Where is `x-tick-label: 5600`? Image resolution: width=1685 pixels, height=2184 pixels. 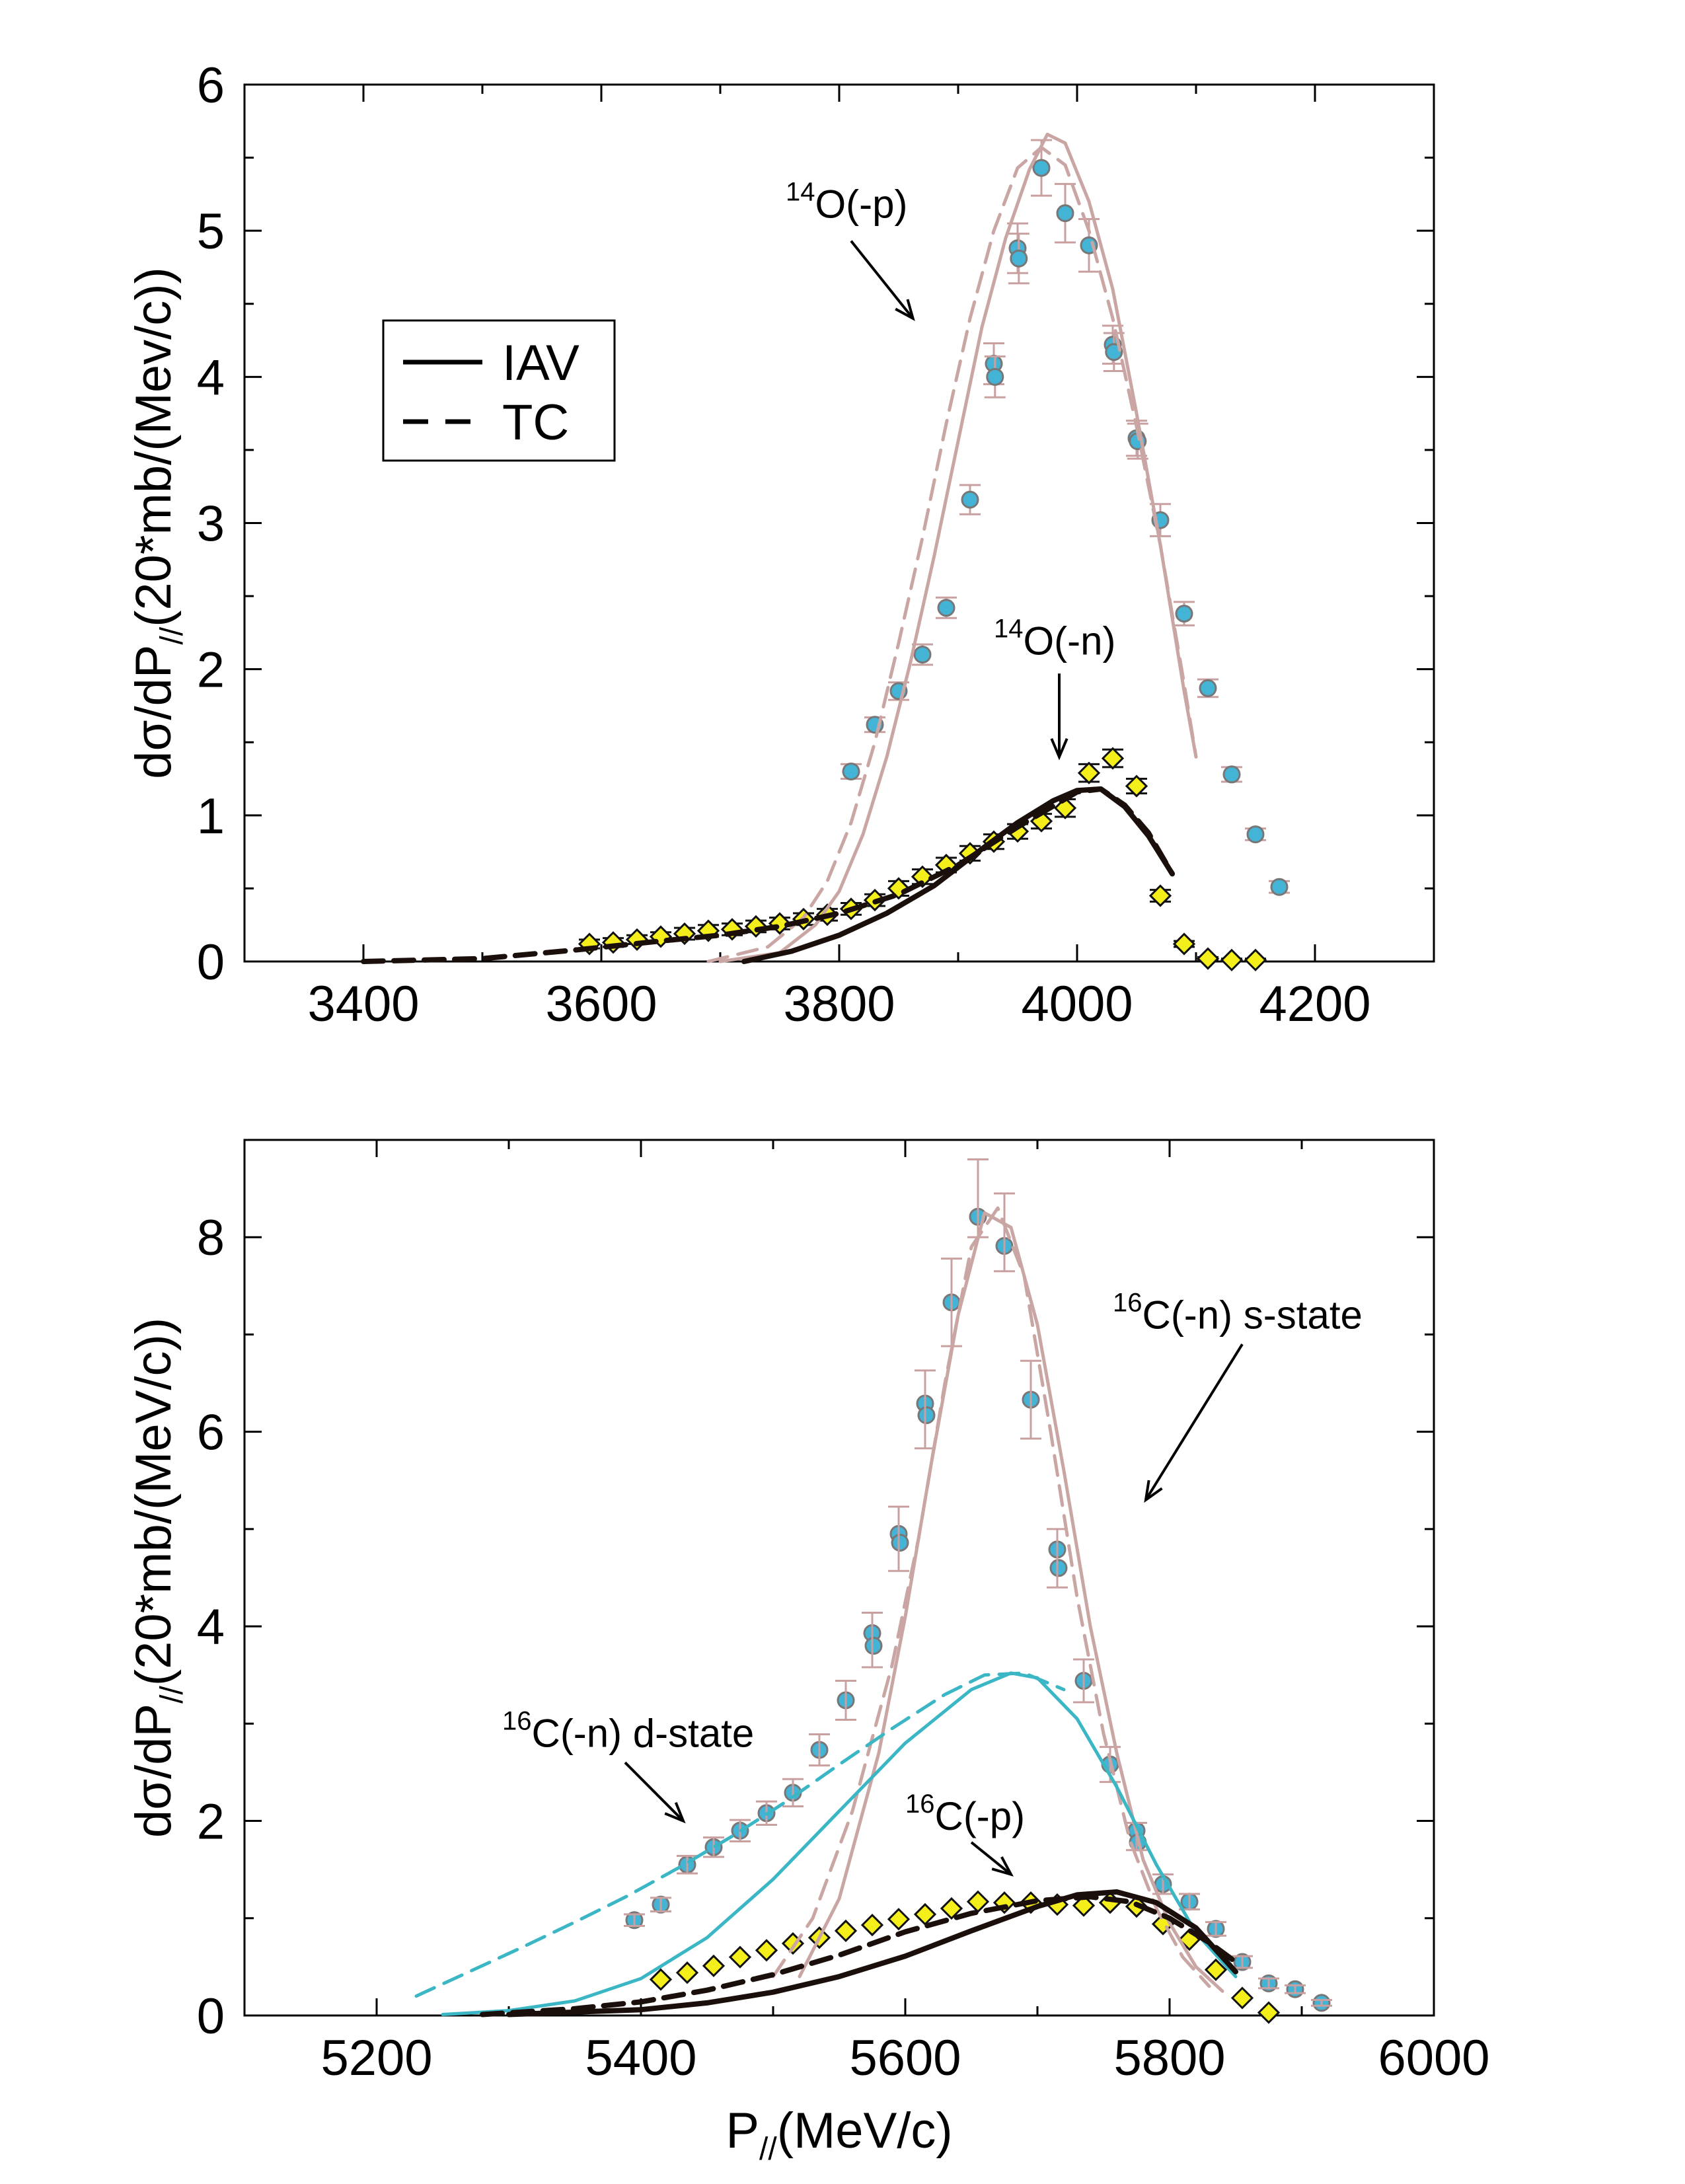
x-tick-label: 5600 is located at coordinates (905, 2058).